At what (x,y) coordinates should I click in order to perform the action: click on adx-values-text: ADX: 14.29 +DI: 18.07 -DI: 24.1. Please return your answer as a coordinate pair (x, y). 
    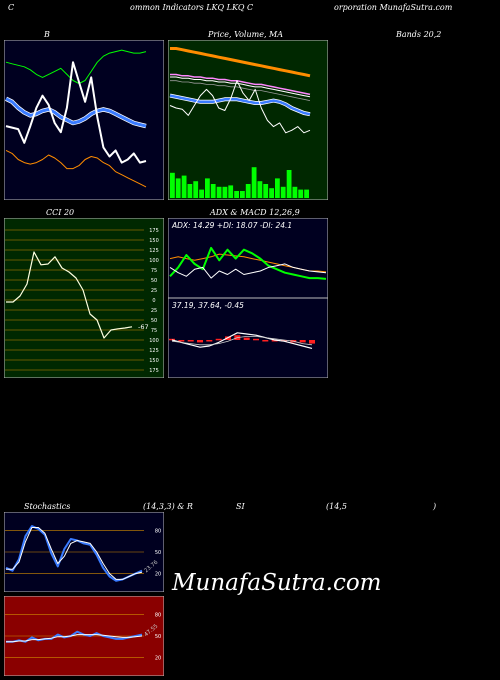
    Looking at the image, I should click on (231, 225).